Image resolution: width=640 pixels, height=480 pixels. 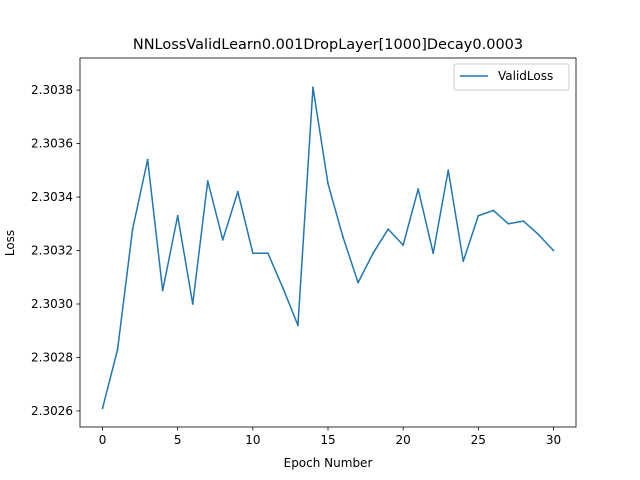 I want to click on x-axis-label: Epoch Number, so click(x=328, y=463).